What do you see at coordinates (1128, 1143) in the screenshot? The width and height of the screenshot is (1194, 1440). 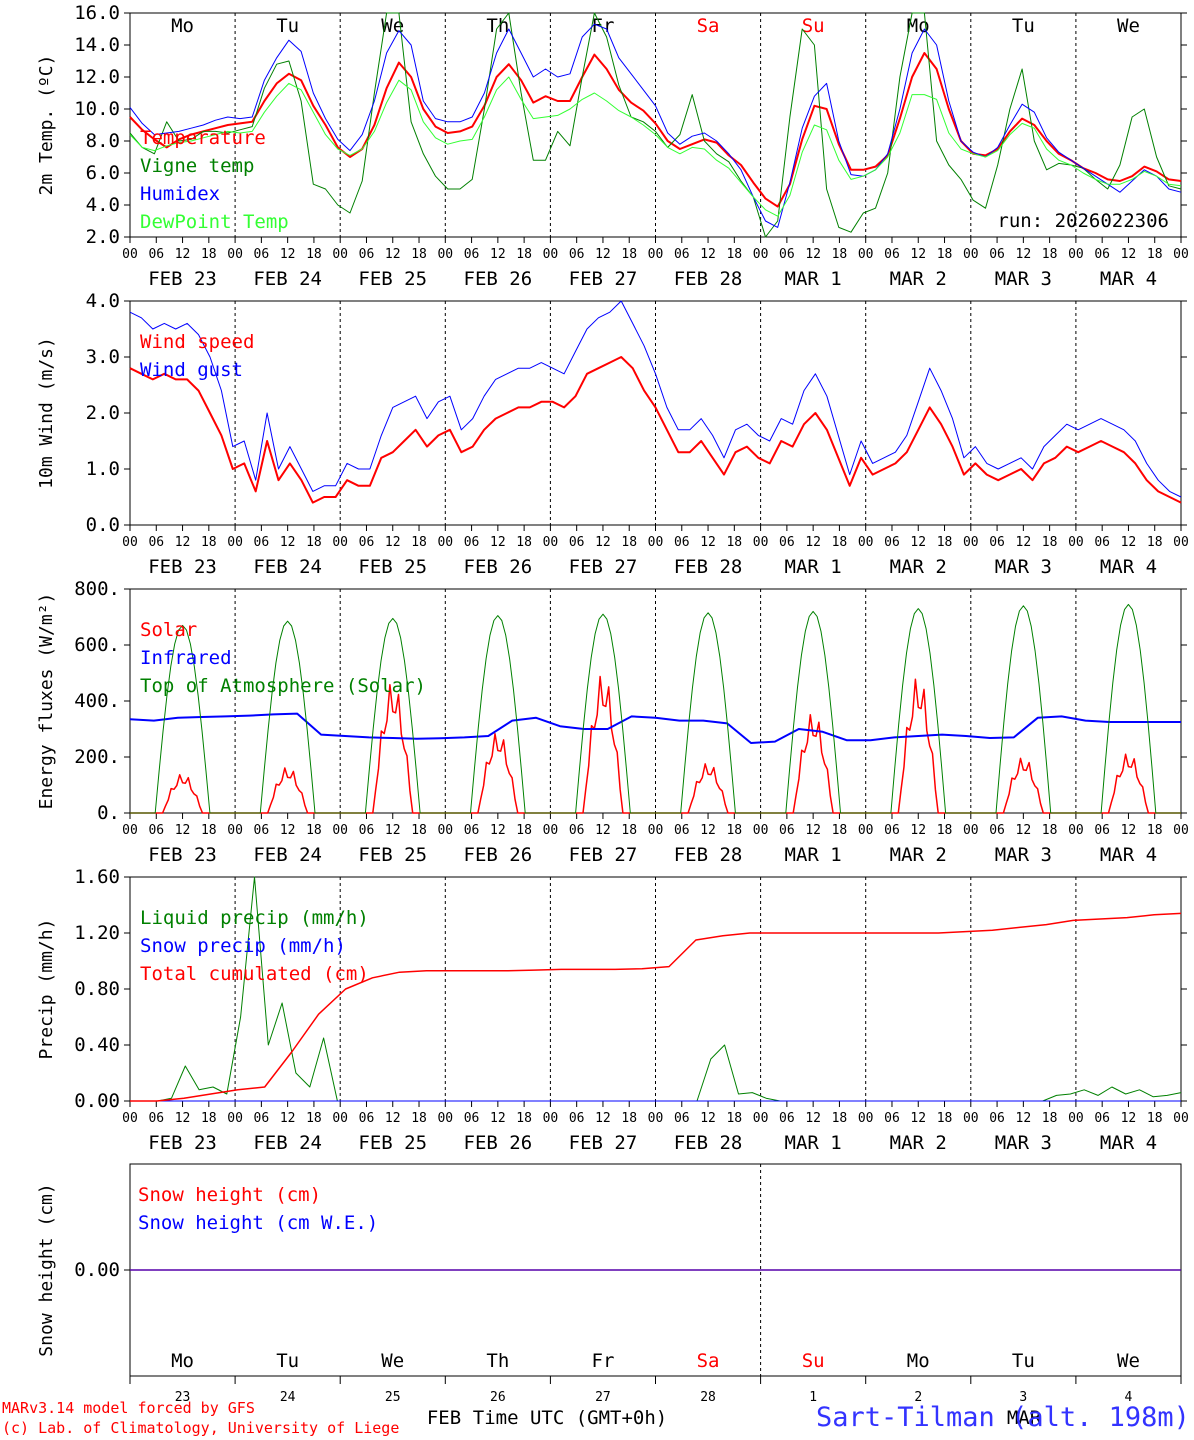 I see `date-label: MAR 4` at bounding box center [1128, 1143].